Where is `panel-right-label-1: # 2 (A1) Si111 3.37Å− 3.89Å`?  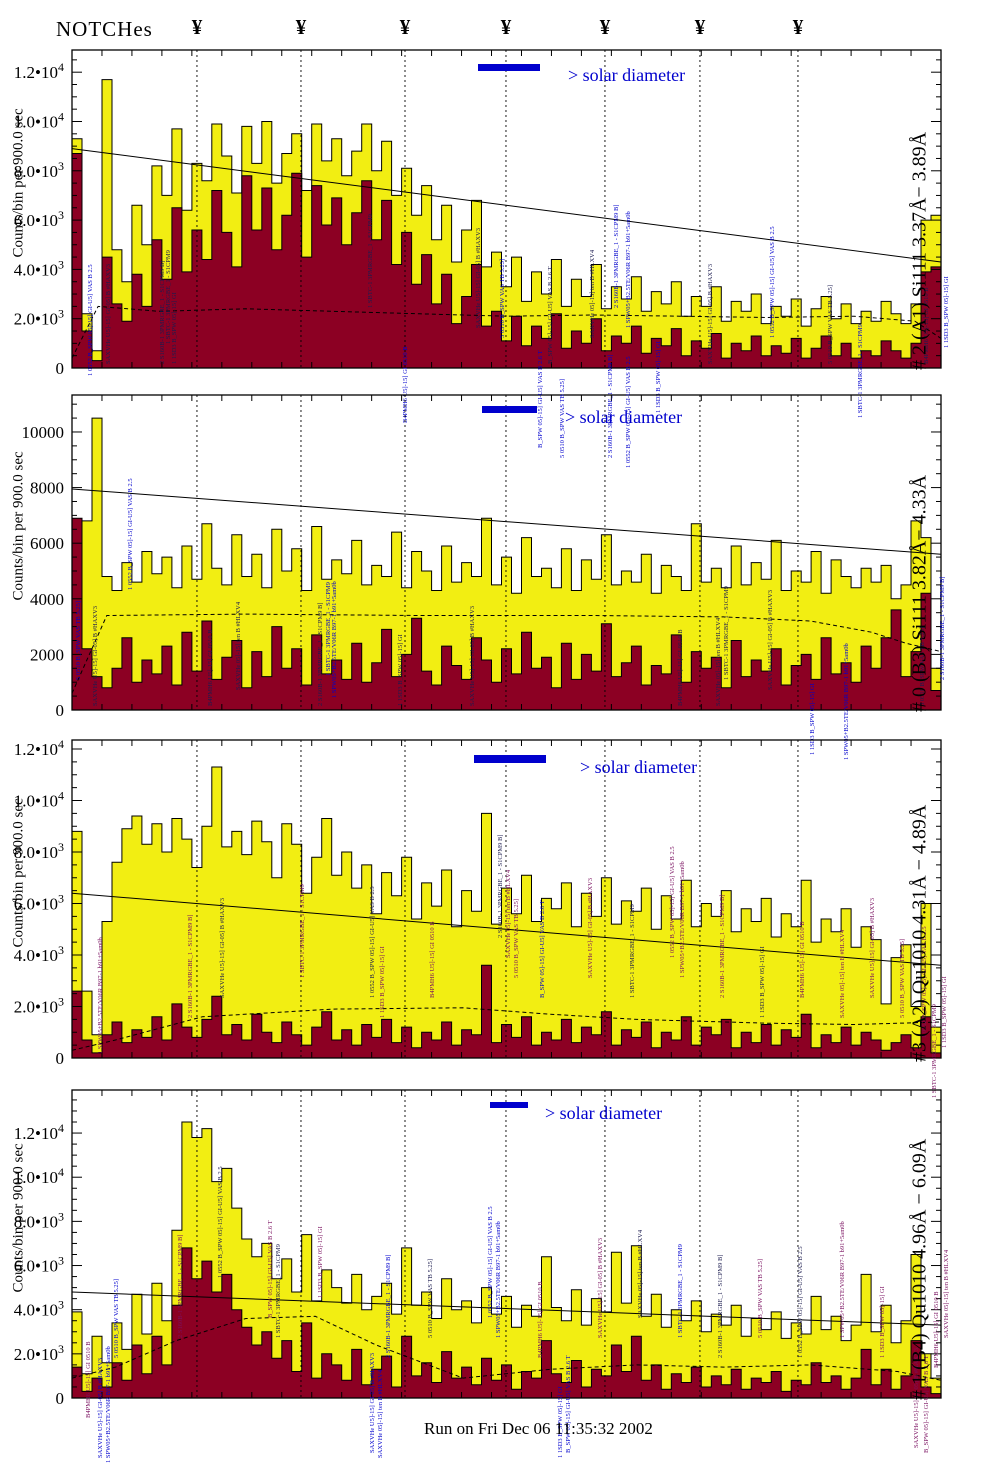
panel-right-label-1: # 2 (A1) Si111 3.37Å− 3.89Å is located at coordinates (919, 250).